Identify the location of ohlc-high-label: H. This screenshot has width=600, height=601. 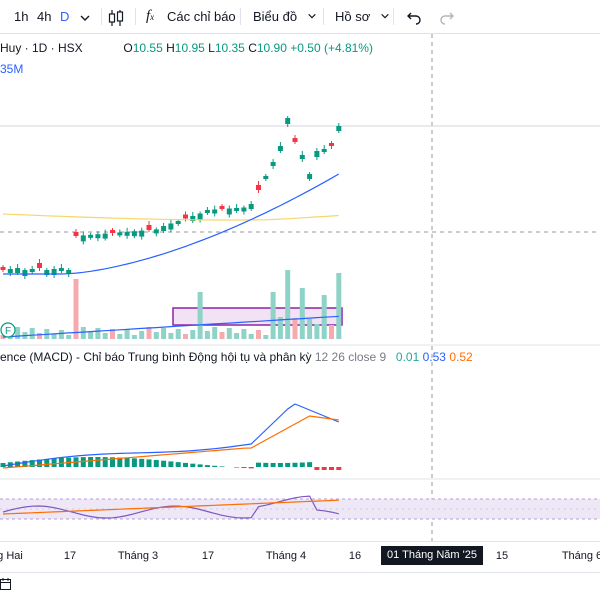
(170, 48).